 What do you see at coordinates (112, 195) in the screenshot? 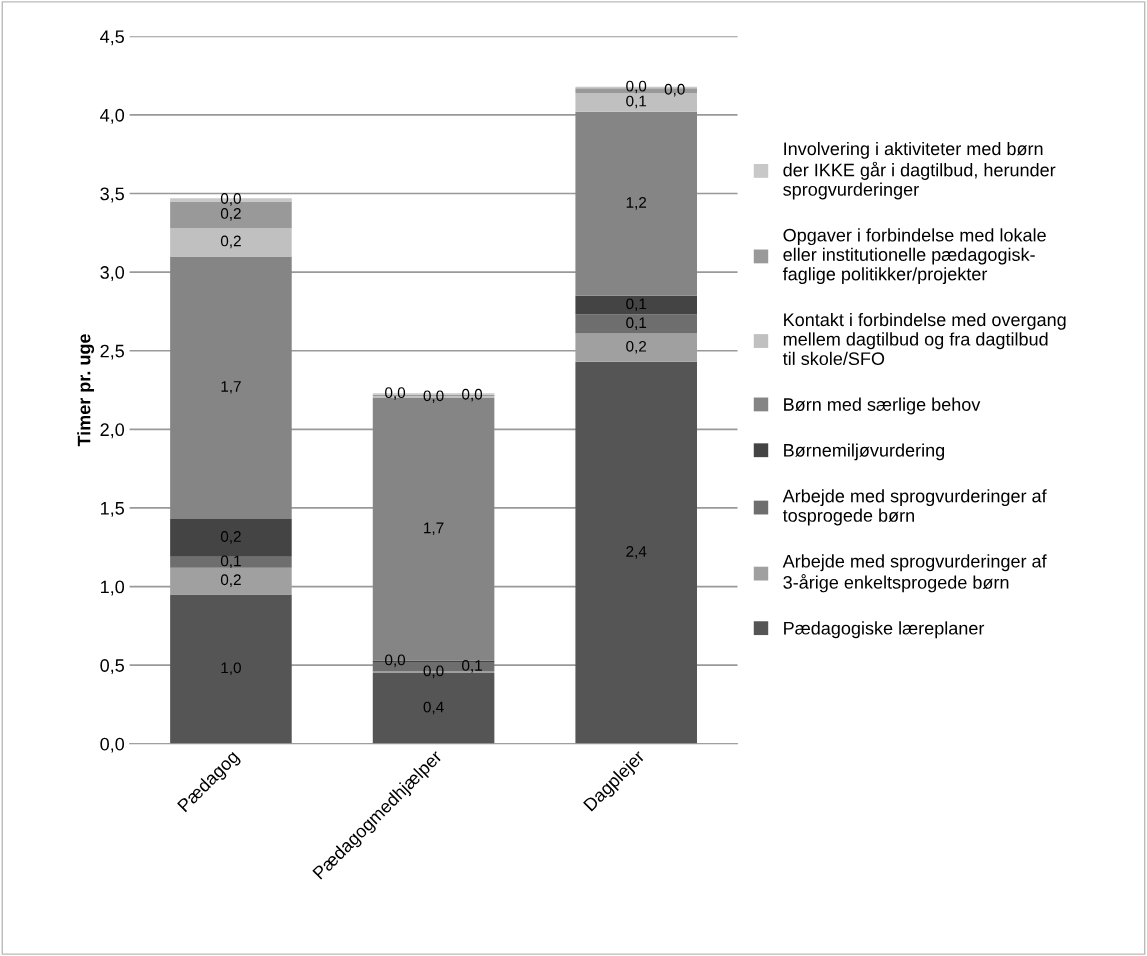
I see `y-tick-label: 3,5` at bounding box center [112, 195].